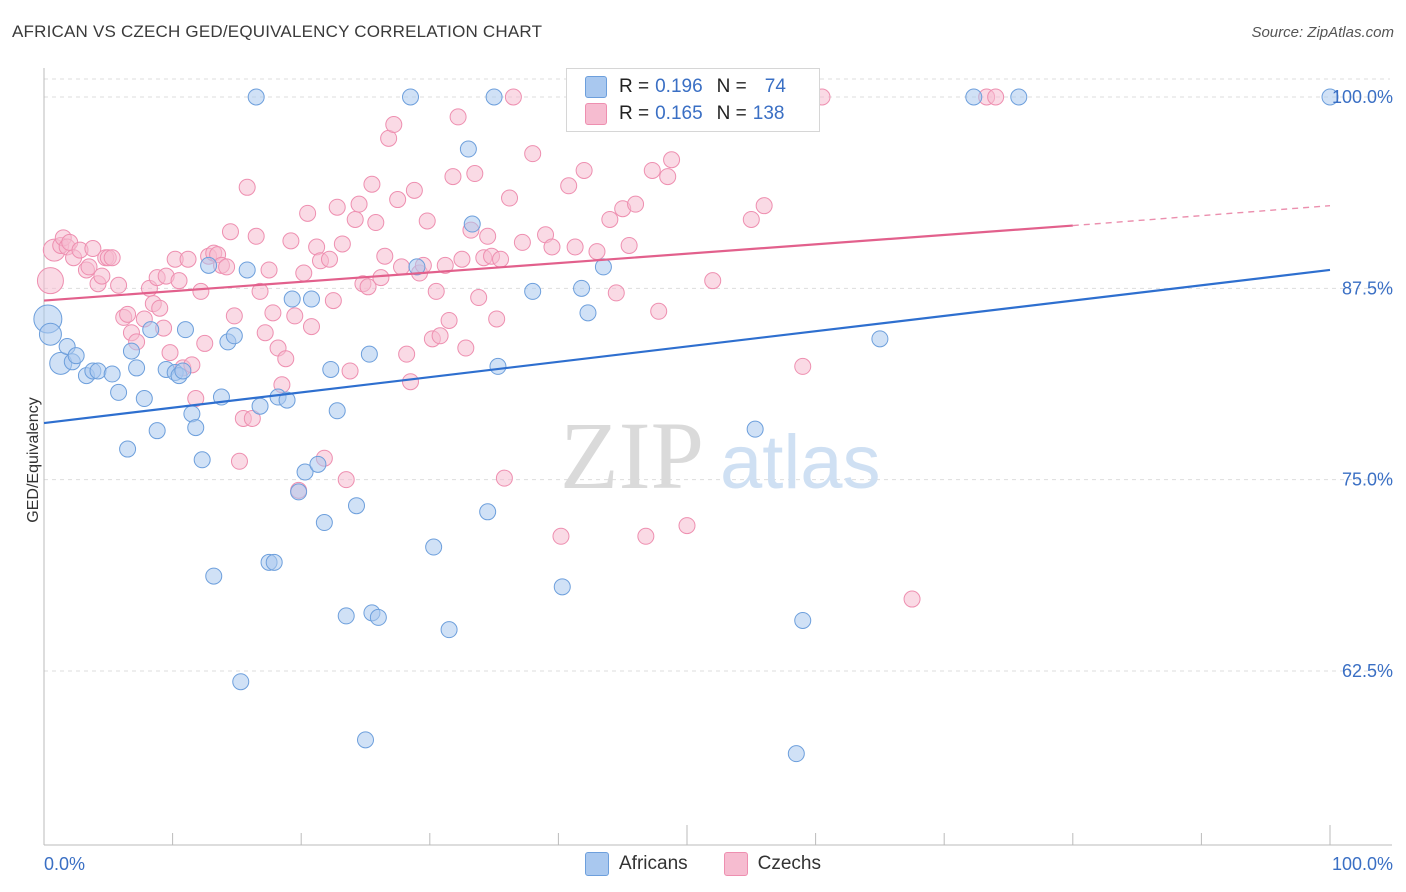 The image size is (1406, 892). What do you see at coordinates (558, 263) in the screenshot?
I see `czechs-trend-line` at bounding box center [558, 263].